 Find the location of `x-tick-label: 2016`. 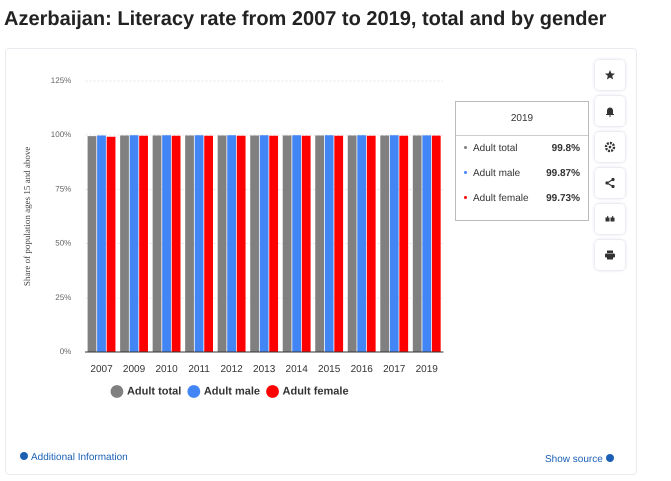

x-tick-label: 2016 is located at coordinates (362, 369).